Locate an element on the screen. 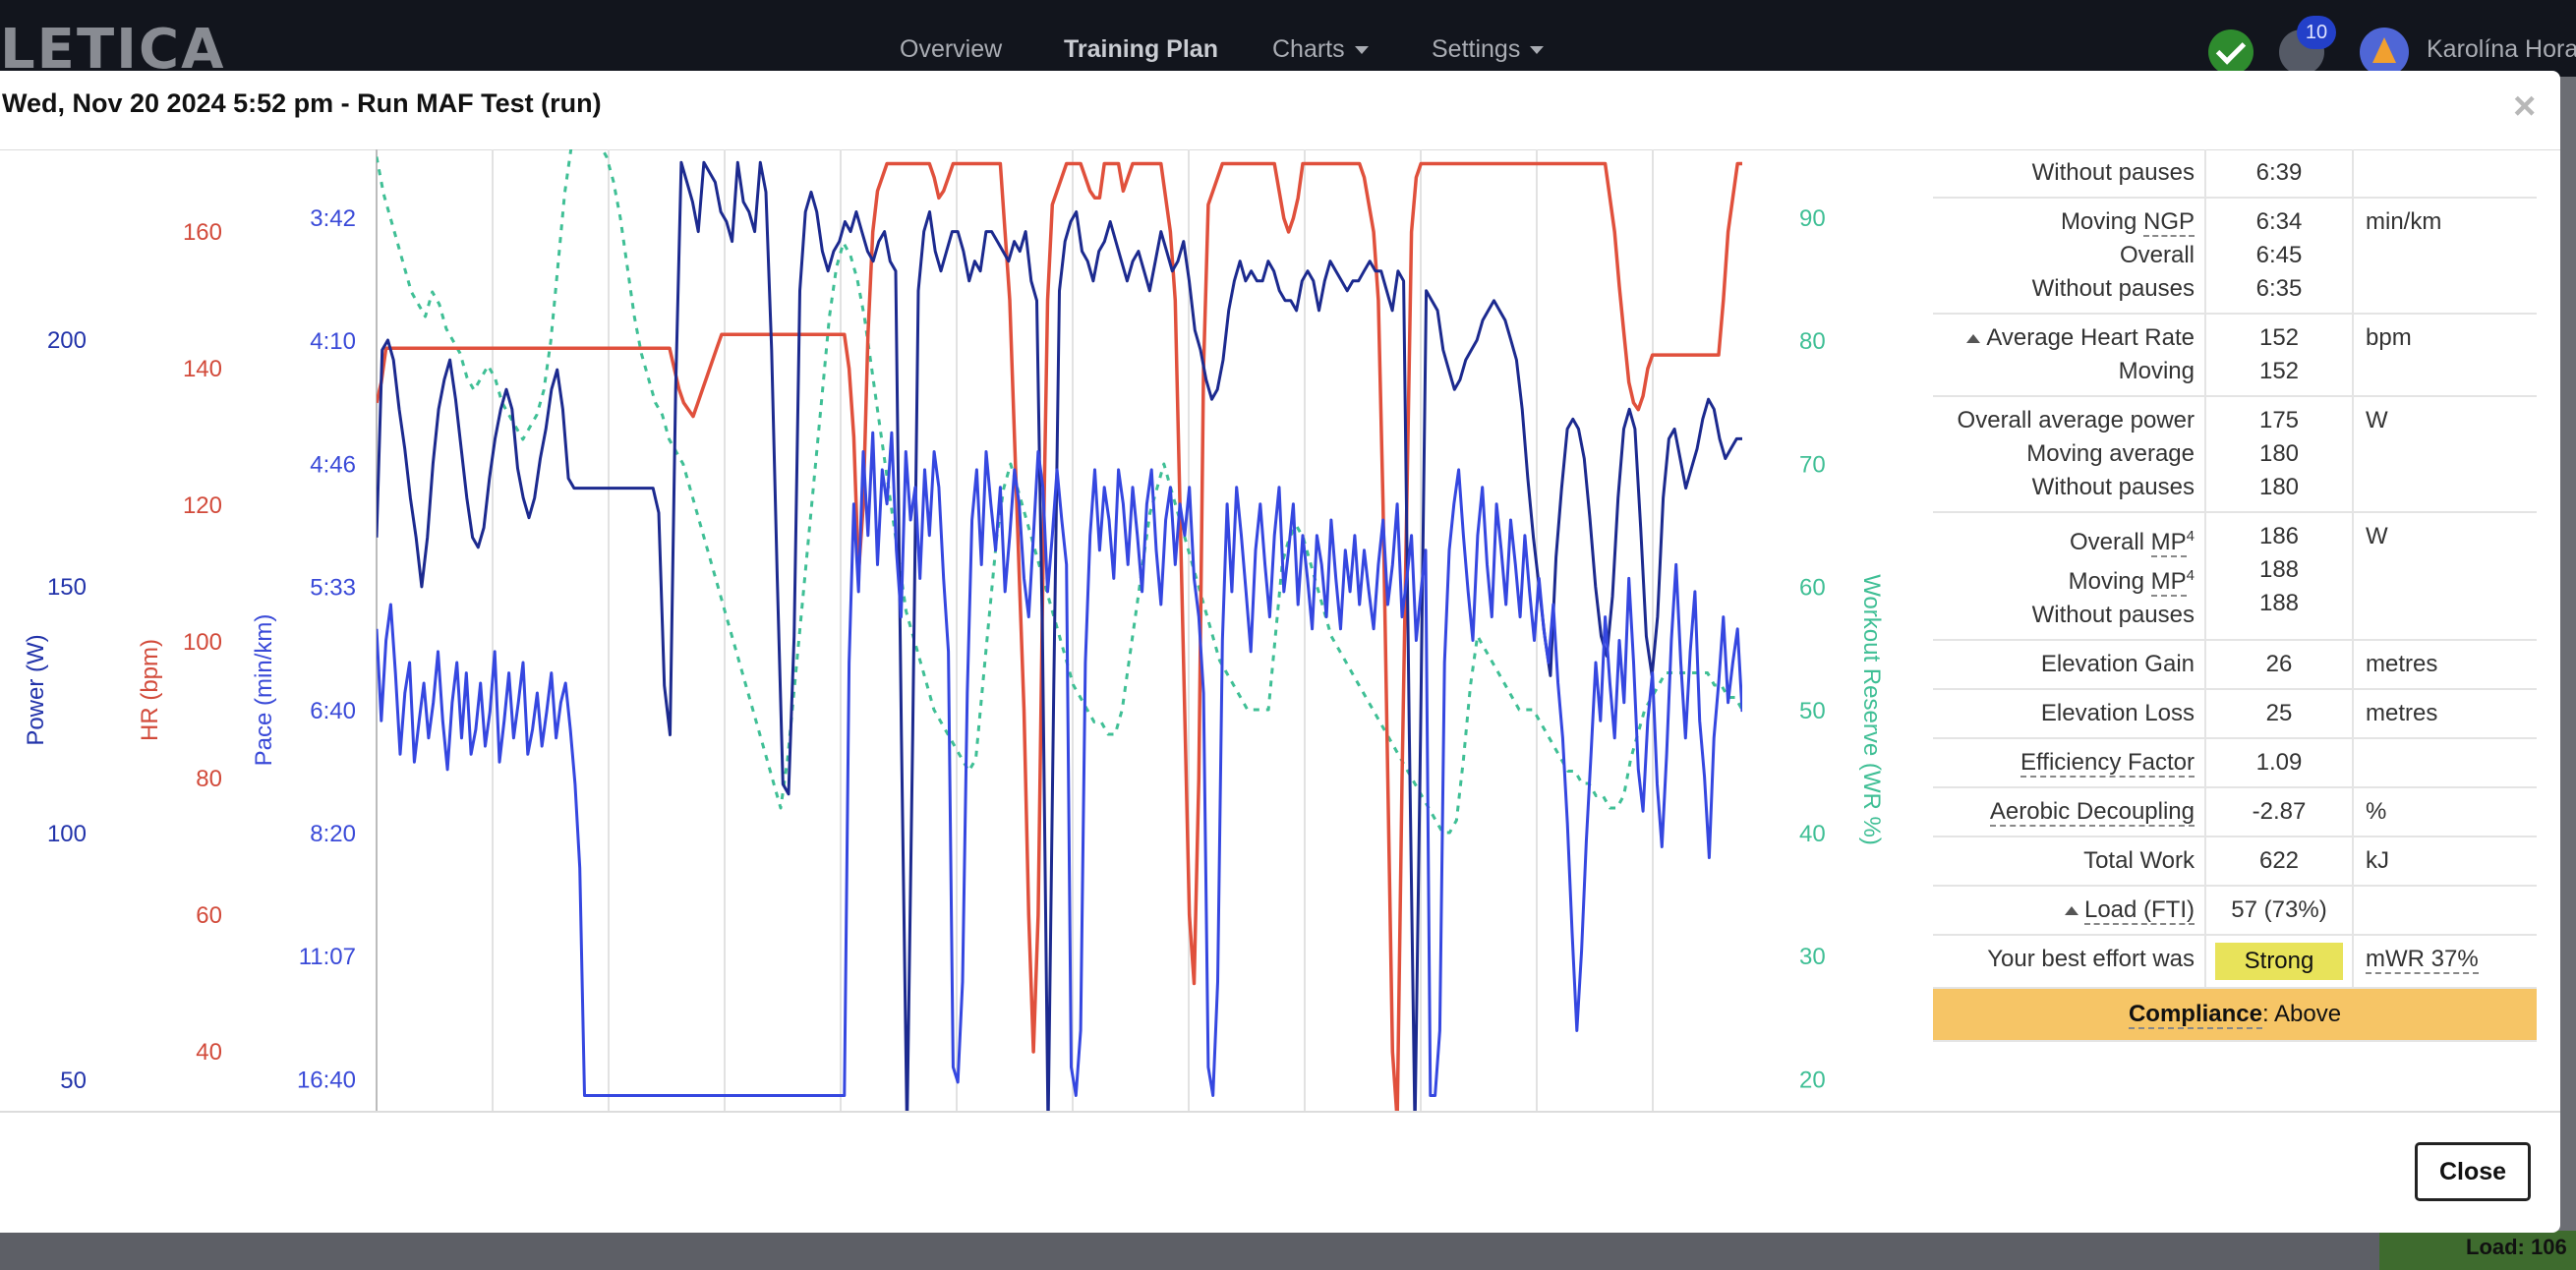  compliance-label: Compliance is located at coordinates (2195, 1015).